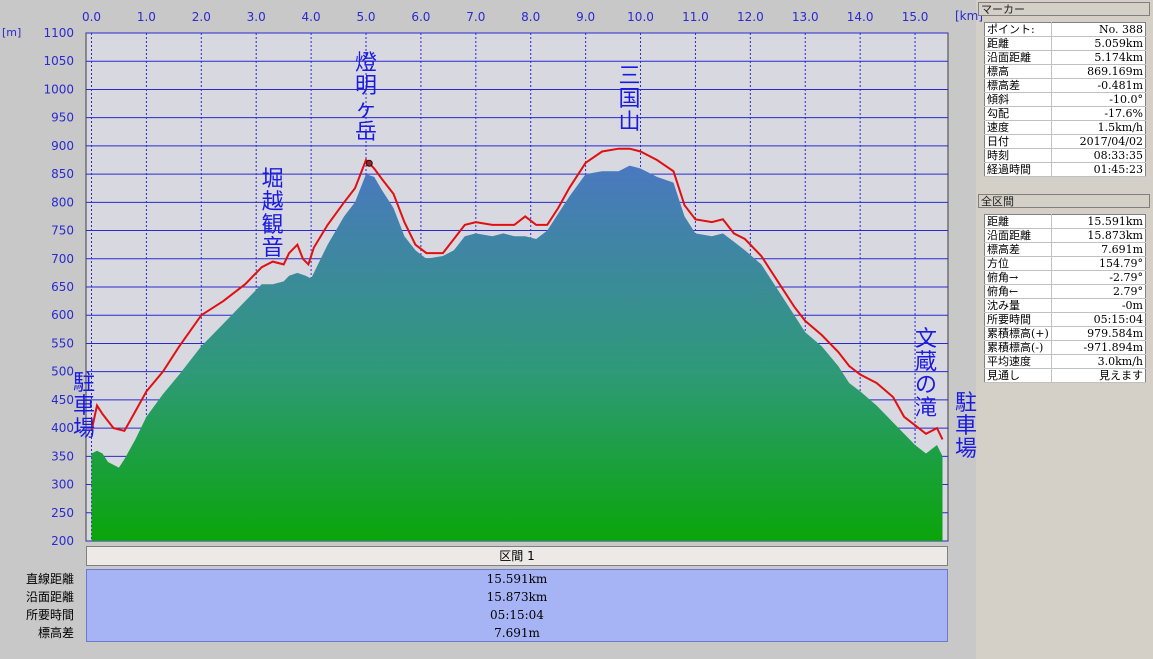  I want to click on y-tick-label: 850, so click(62, 174).